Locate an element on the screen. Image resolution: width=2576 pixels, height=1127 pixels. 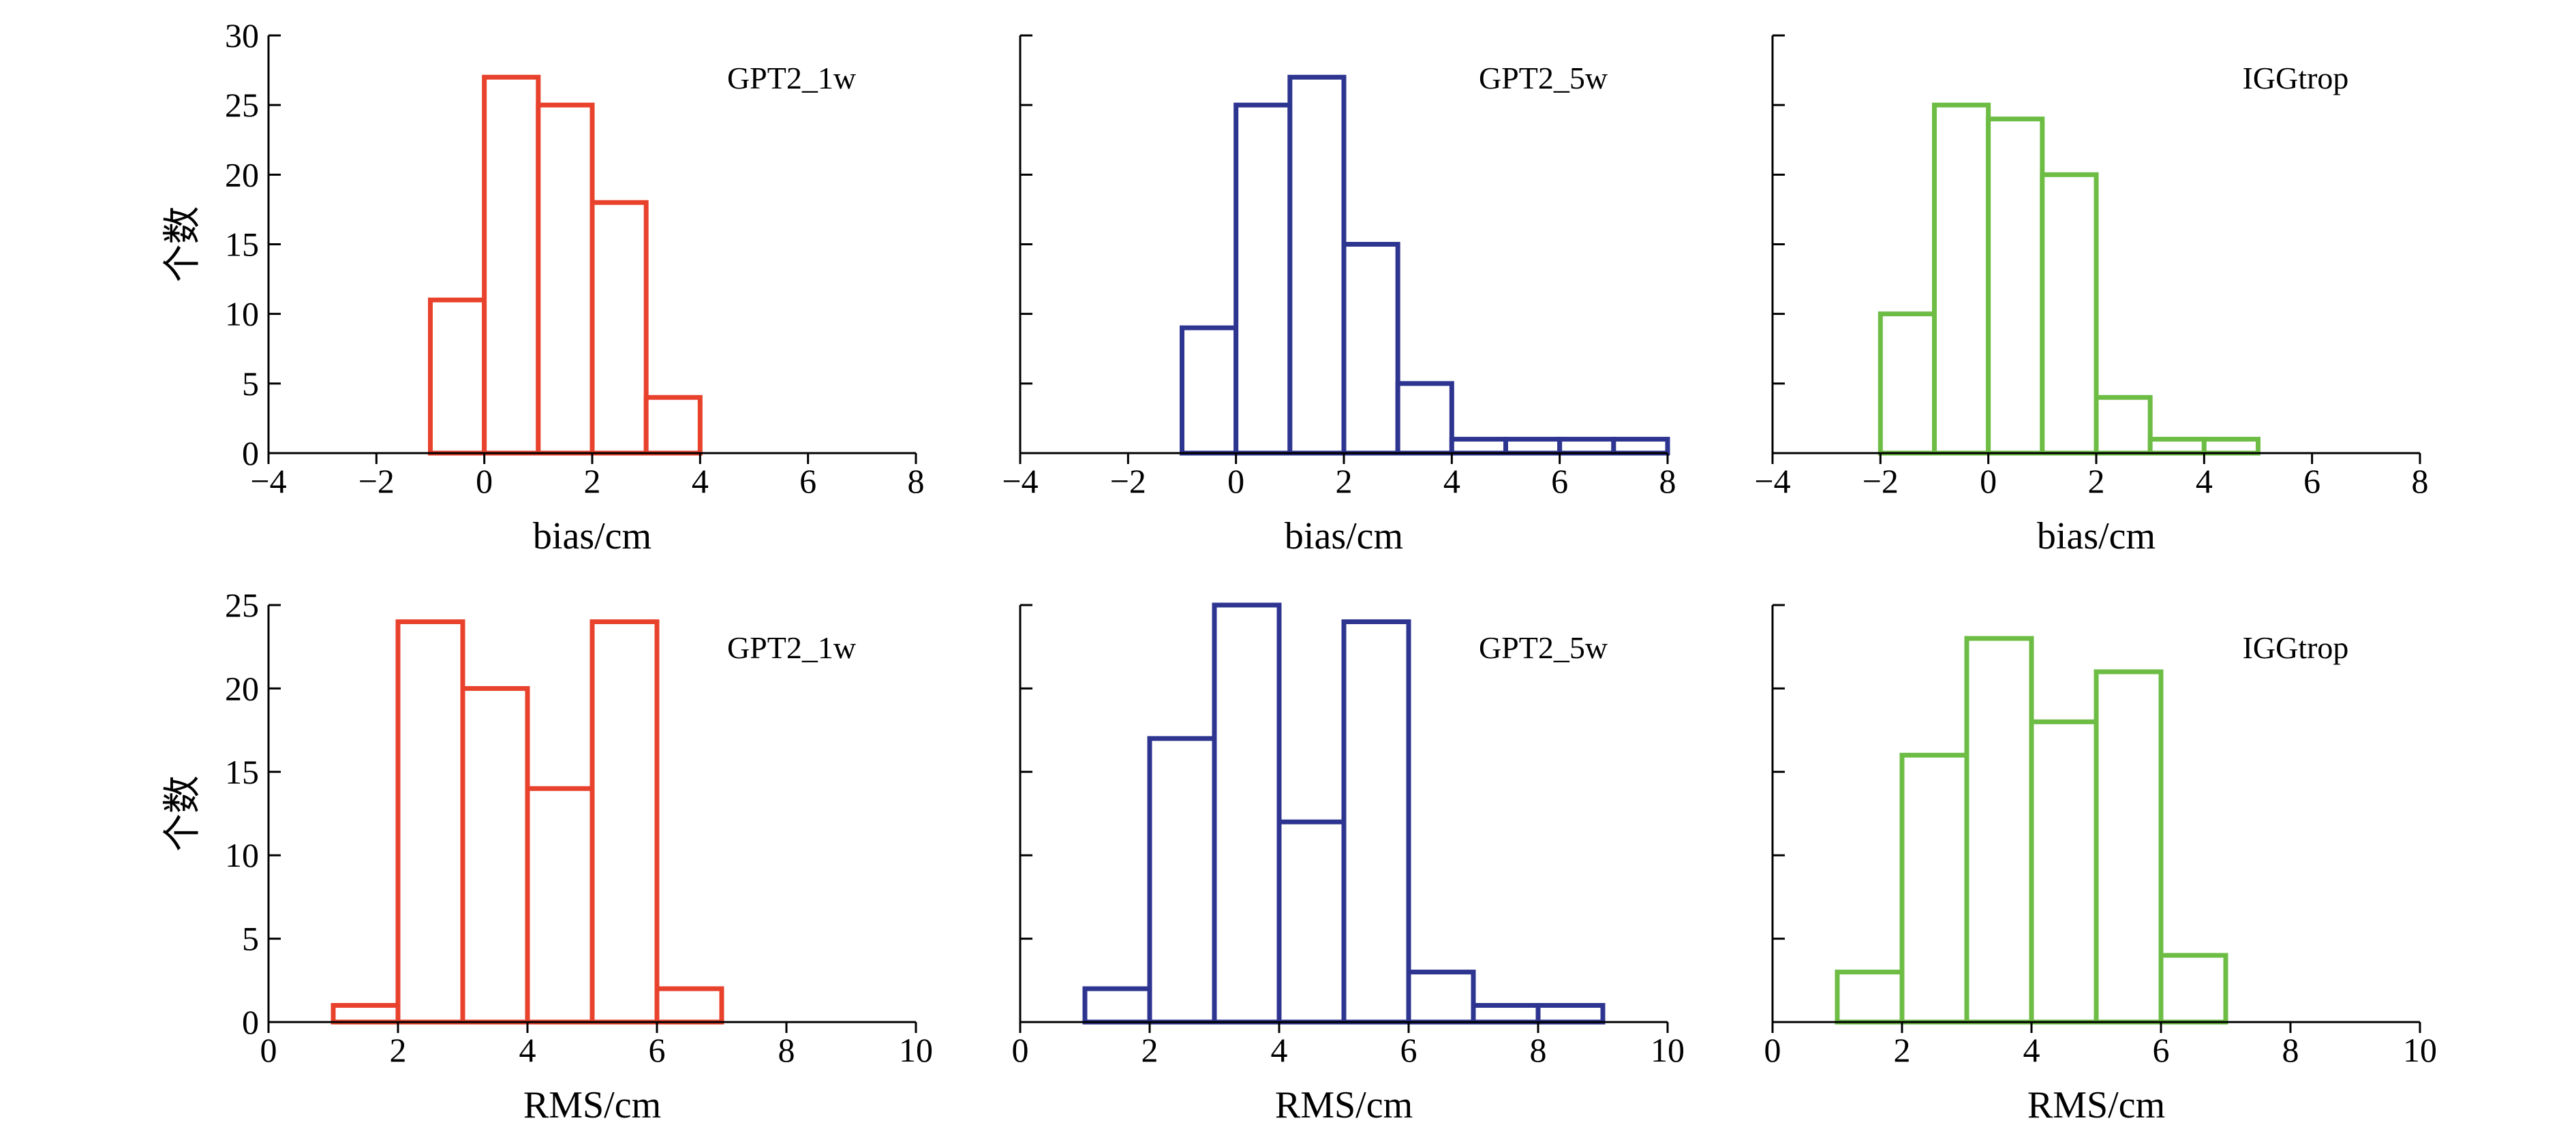
y-tick-label: 15 is located at coordinates (242, 245).